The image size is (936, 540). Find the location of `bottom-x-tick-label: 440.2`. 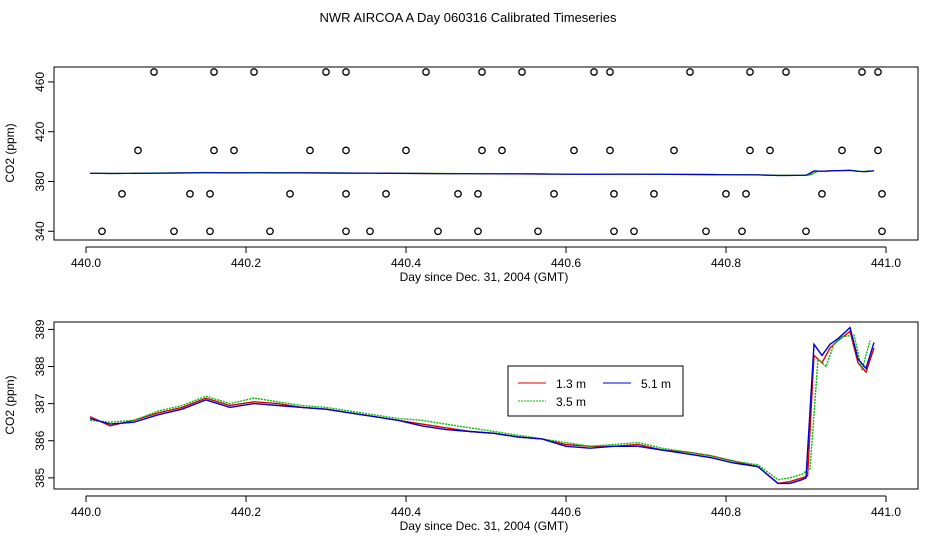

bottom-x-tick-label: 440.2 is located at coordinates (246, 512).